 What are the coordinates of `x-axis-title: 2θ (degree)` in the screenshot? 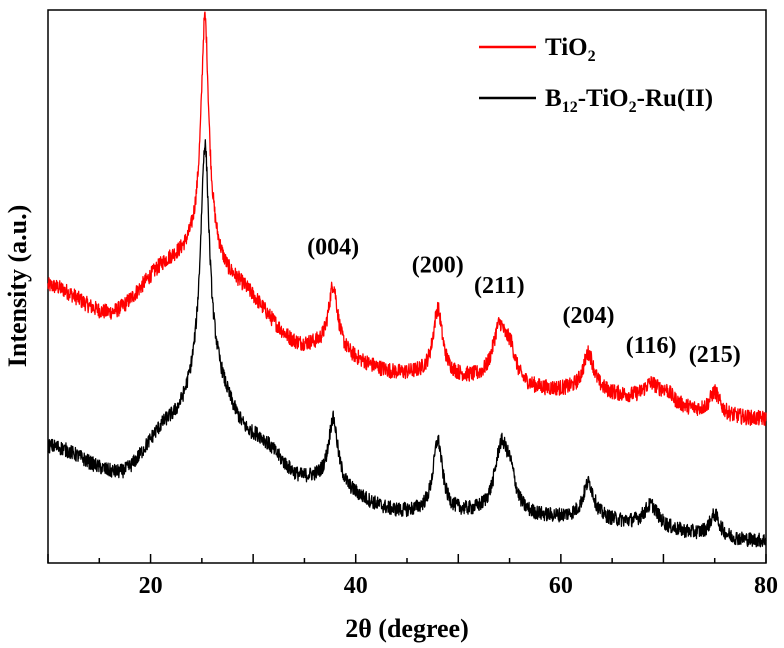 It's located at (407, 628).